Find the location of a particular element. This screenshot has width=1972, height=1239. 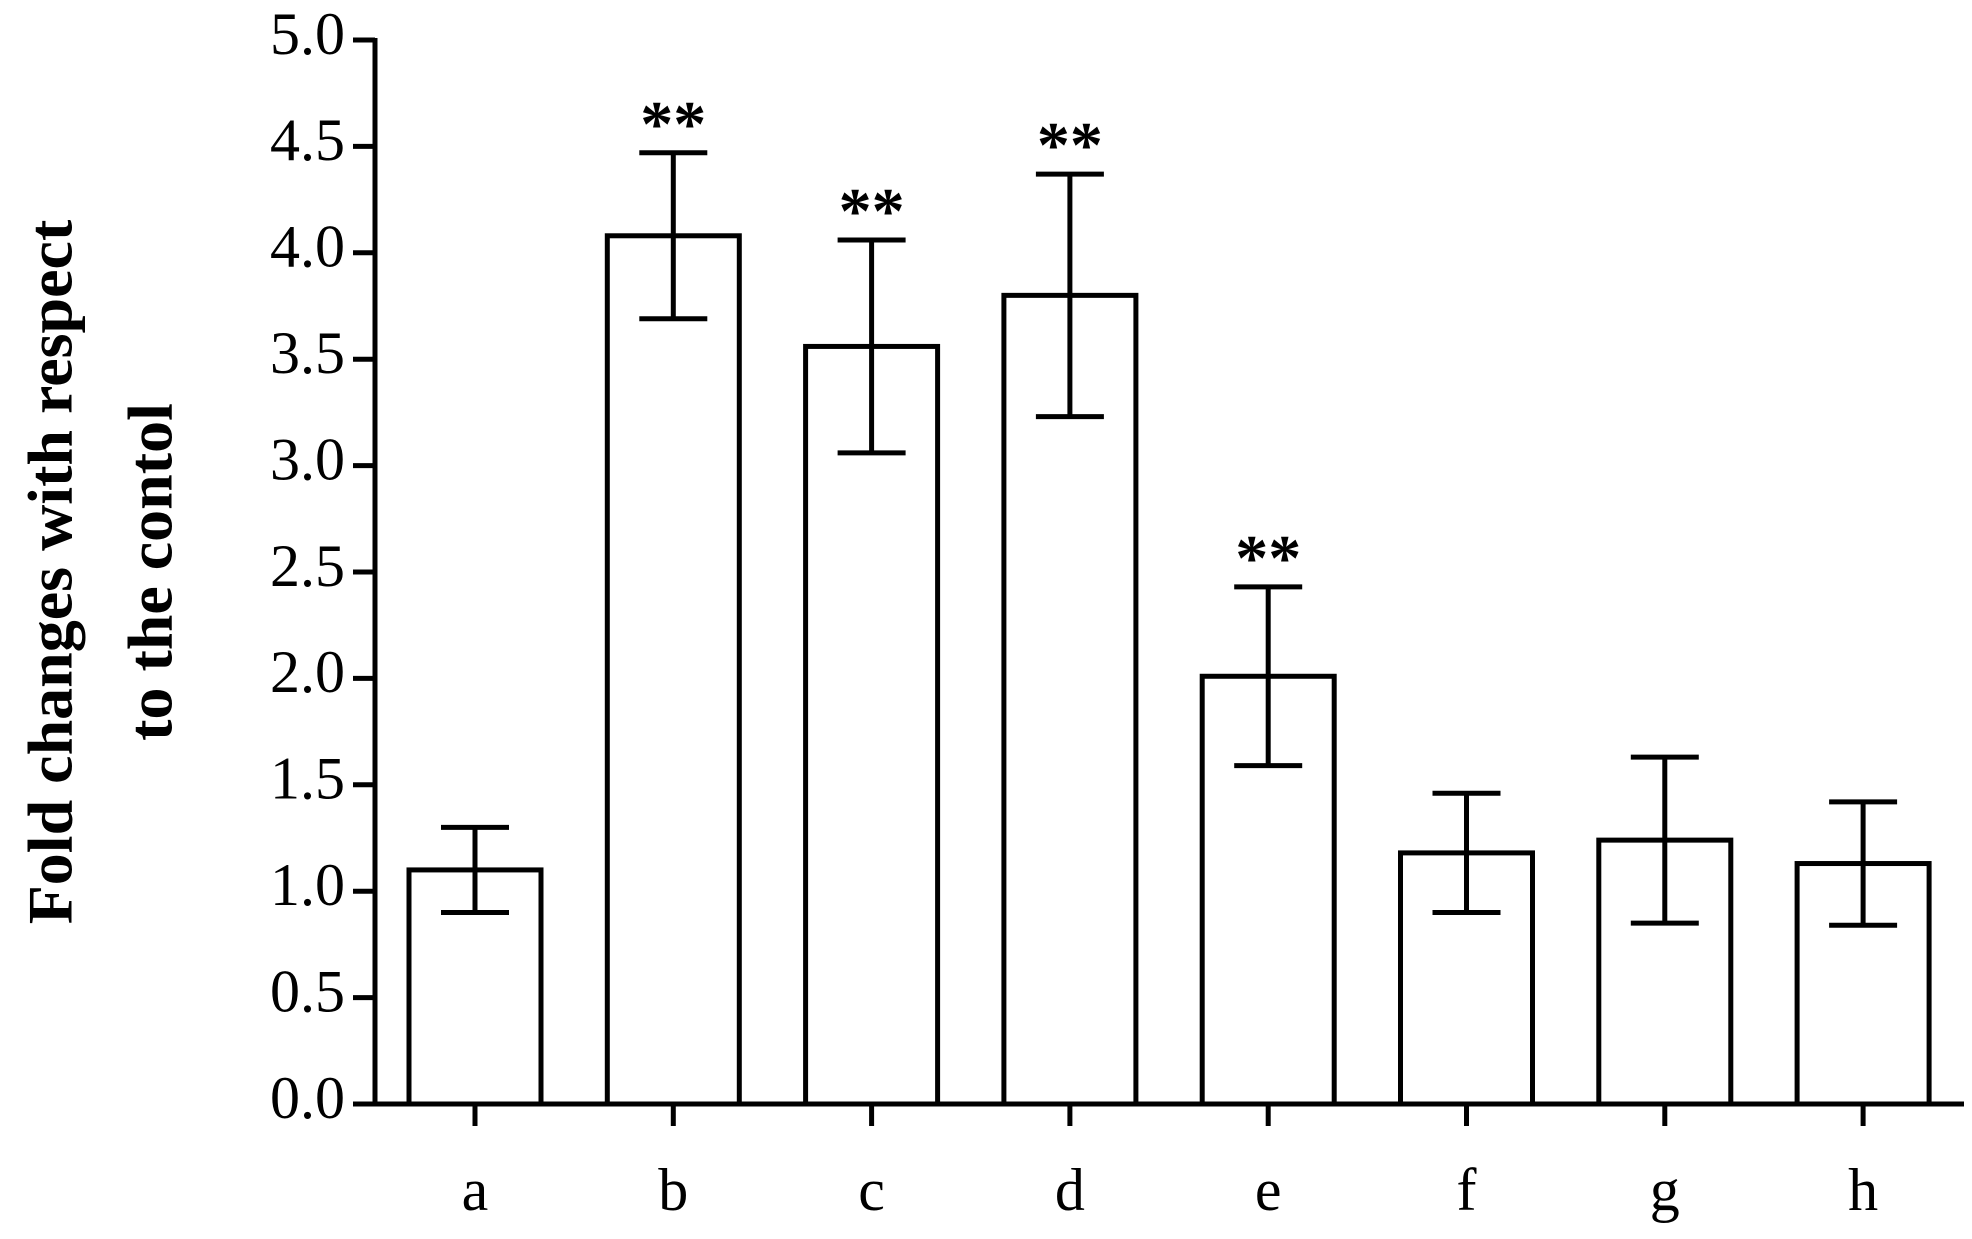

y-label-line: Fold changes with respect is located at coordinates (50, 571).